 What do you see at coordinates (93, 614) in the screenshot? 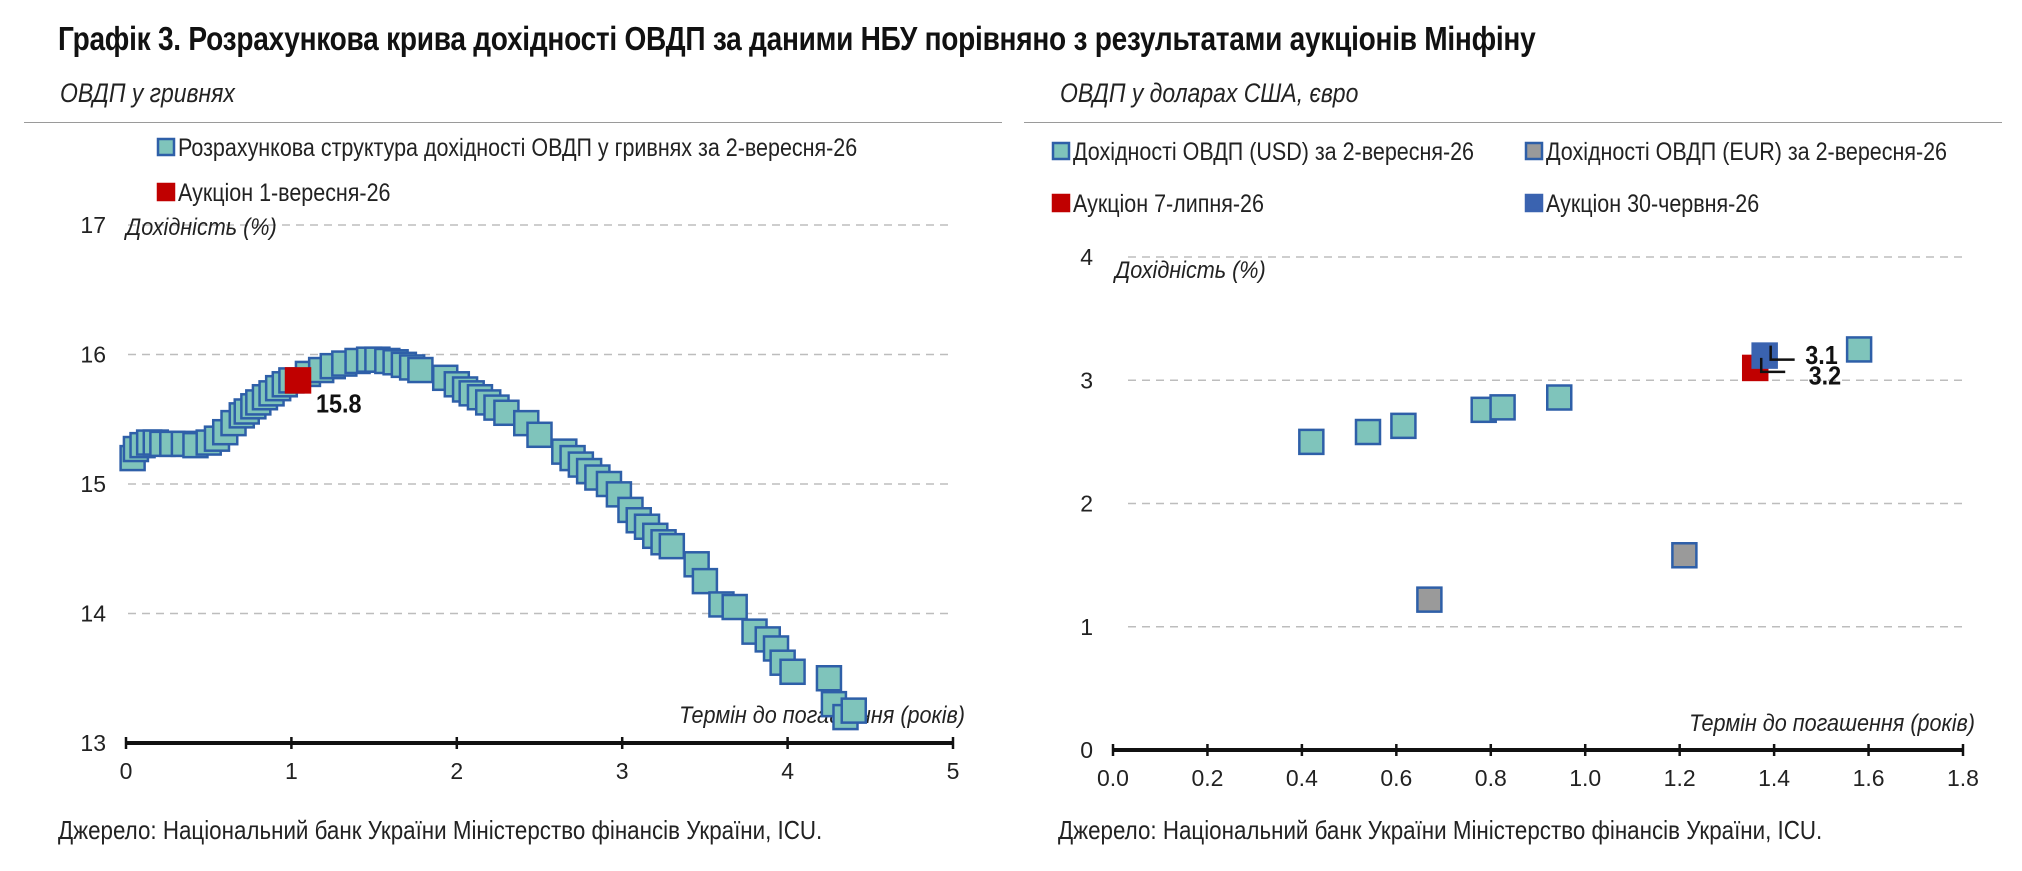
I see `y-tick-label: 14` at bounding box center [93, 614].